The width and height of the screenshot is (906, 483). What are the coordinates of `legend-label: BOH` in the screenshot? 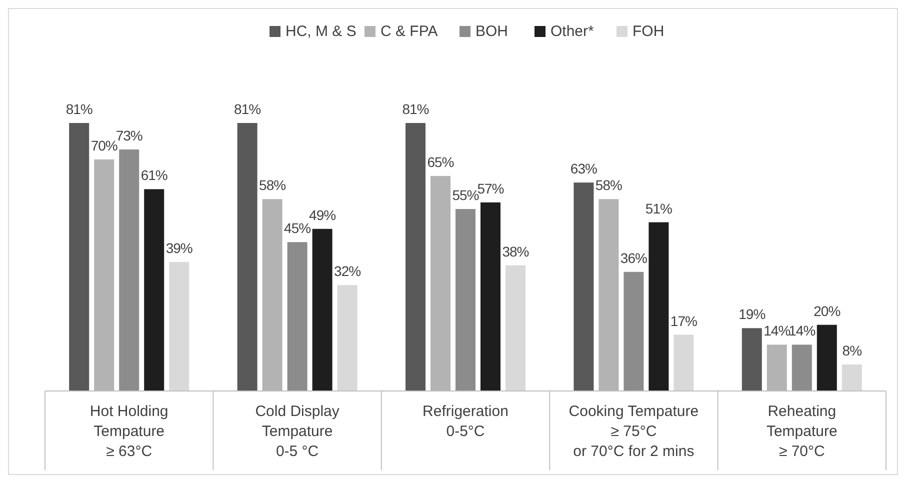 It's located at (492, 31).